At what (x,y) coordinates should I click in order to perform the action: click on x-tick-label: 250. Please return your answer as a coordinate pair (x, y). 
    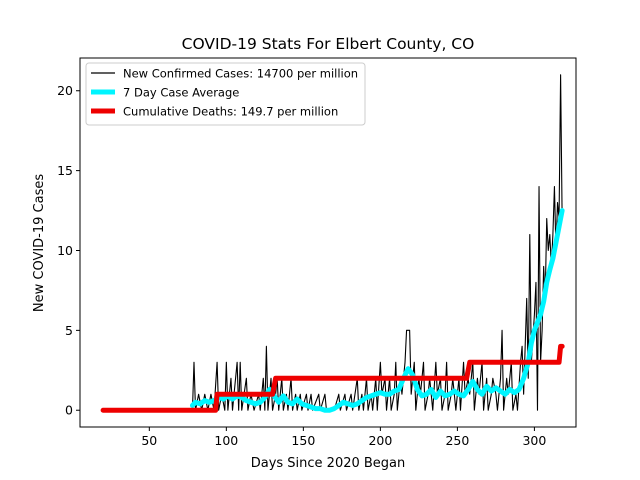
    Looking at the image, I should click on (457, 440).